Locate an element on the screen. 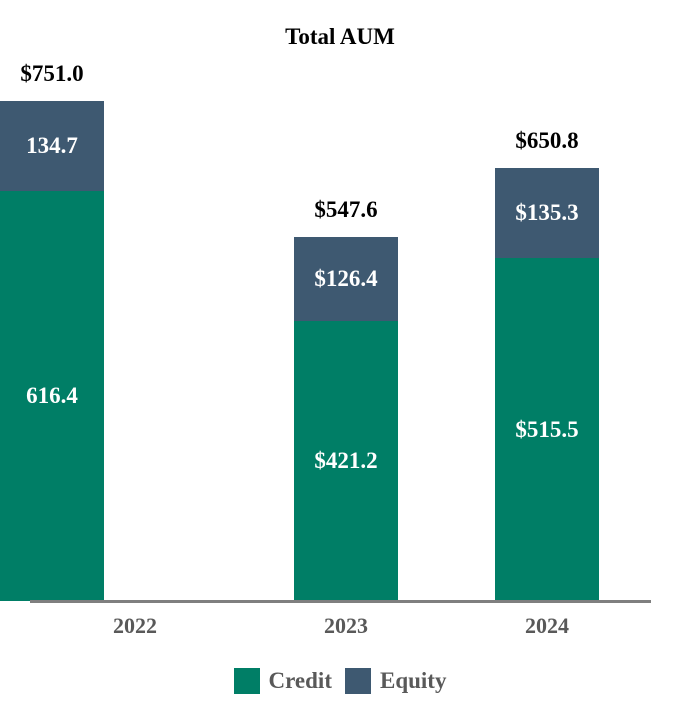  bar-total-label: $751.0 is located at coordinates (52, 73).